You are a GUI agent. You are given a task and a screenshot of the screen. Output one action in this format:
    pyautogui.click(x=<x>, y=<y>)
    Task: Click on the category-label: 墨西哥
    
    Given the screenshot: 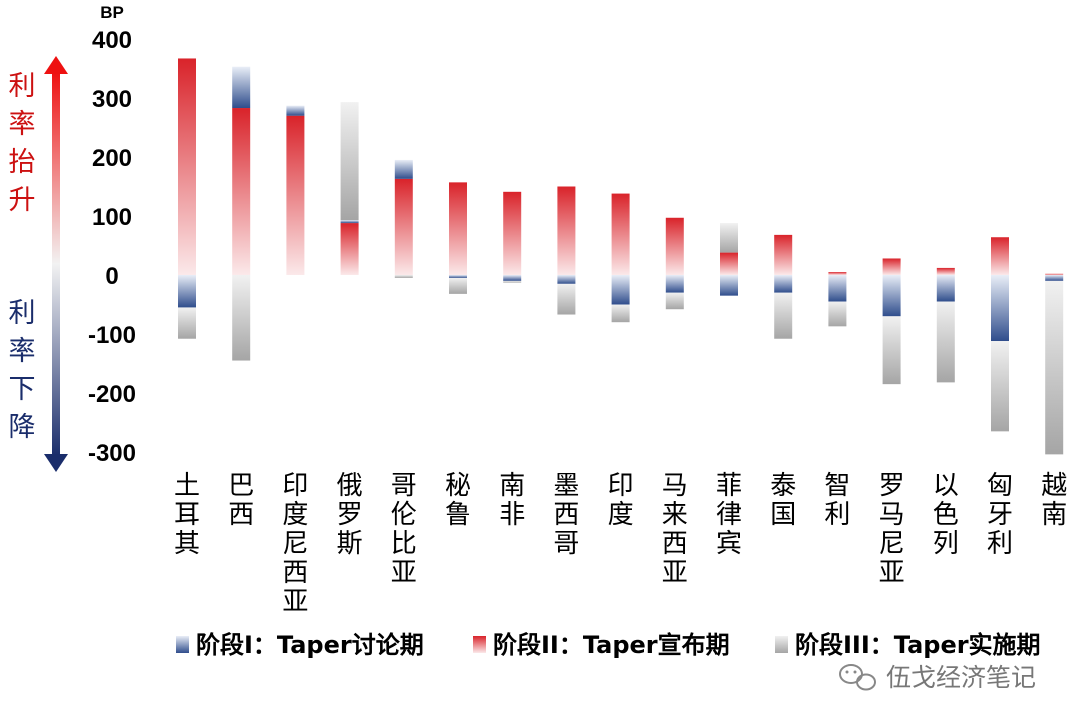 What is the action you would take?
    pyautogui.click(x=566, y=515)
    